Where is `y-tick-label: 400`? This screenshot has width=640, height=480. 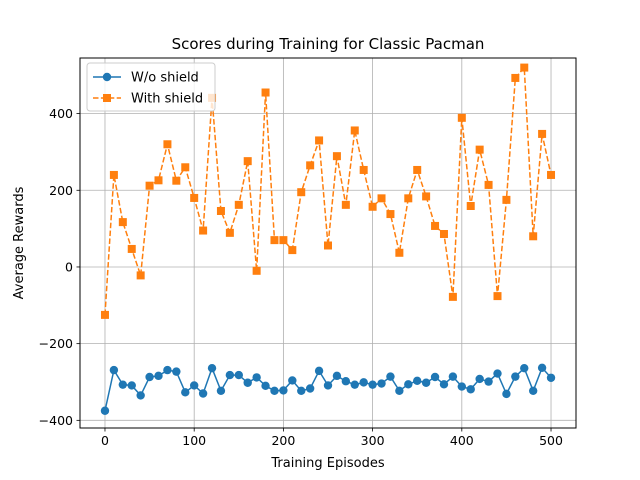
y-tick-label: 400 is located at coordinates (61, 113).